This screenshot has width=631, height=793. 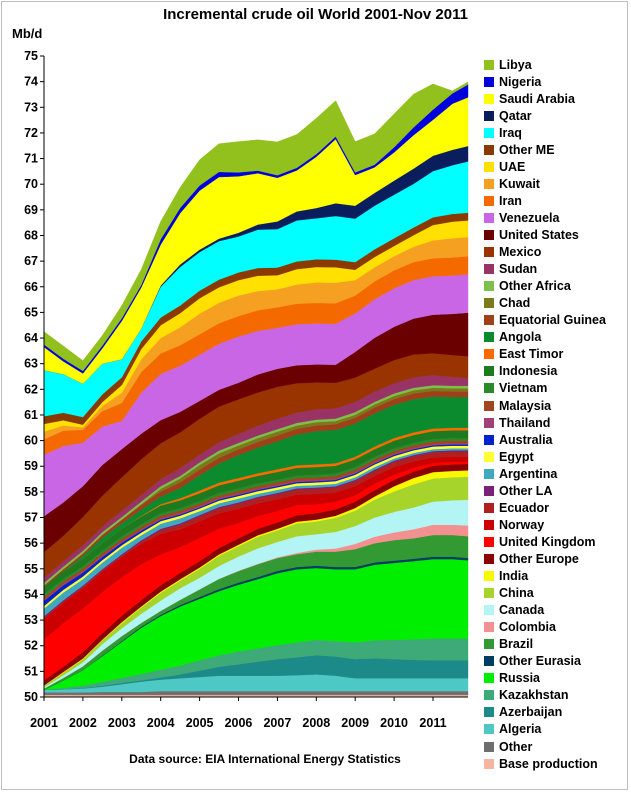 I want to click on legend-item: Other Eurasia, so click(x=532, y=661).